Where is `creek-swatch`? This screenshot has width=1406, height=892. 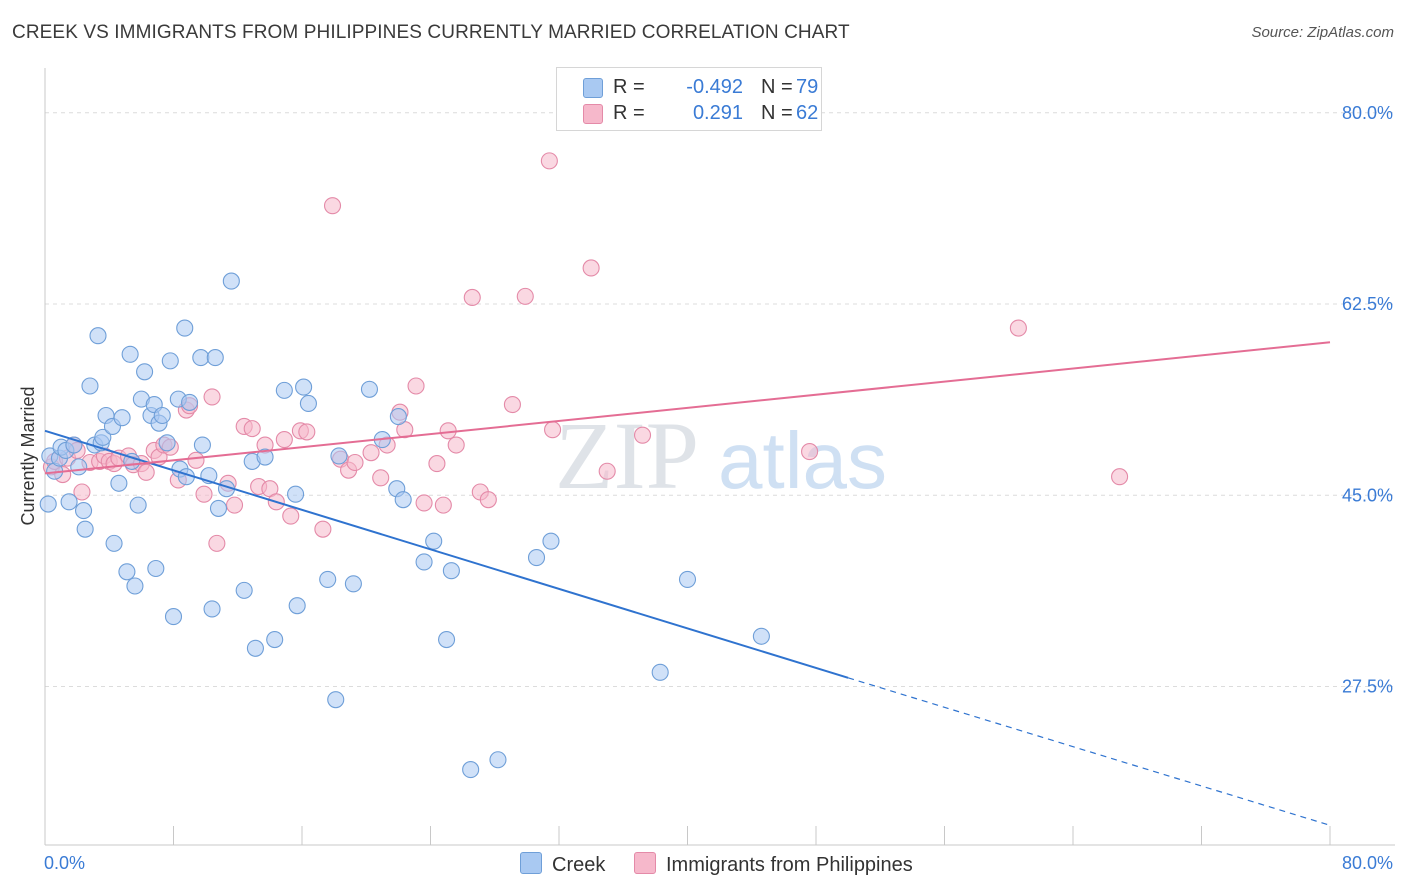 creek-swatch is located at coordinates (593, 88).